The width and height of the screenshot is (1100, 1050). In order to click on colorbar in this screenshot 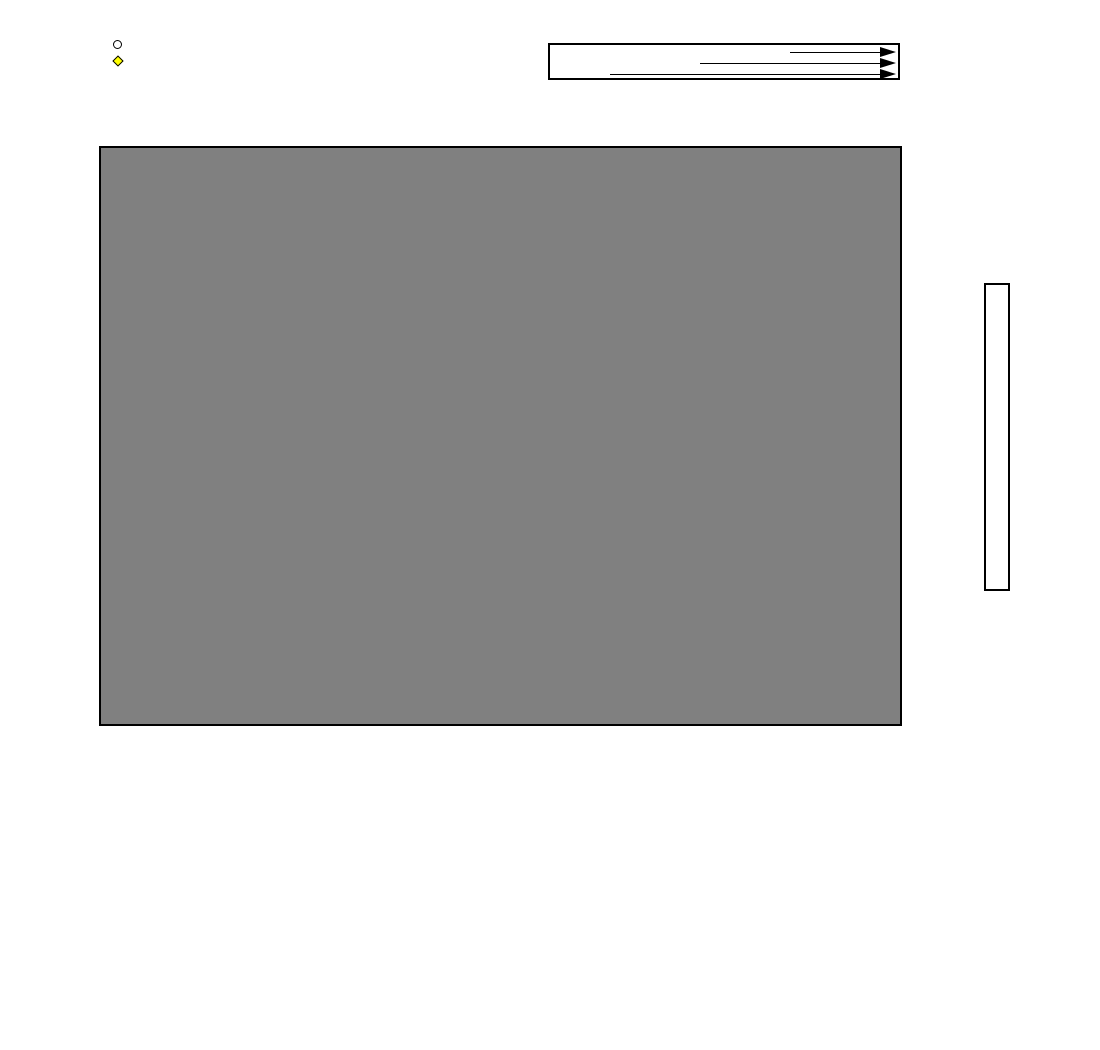, I will do `click(997, 437)`.